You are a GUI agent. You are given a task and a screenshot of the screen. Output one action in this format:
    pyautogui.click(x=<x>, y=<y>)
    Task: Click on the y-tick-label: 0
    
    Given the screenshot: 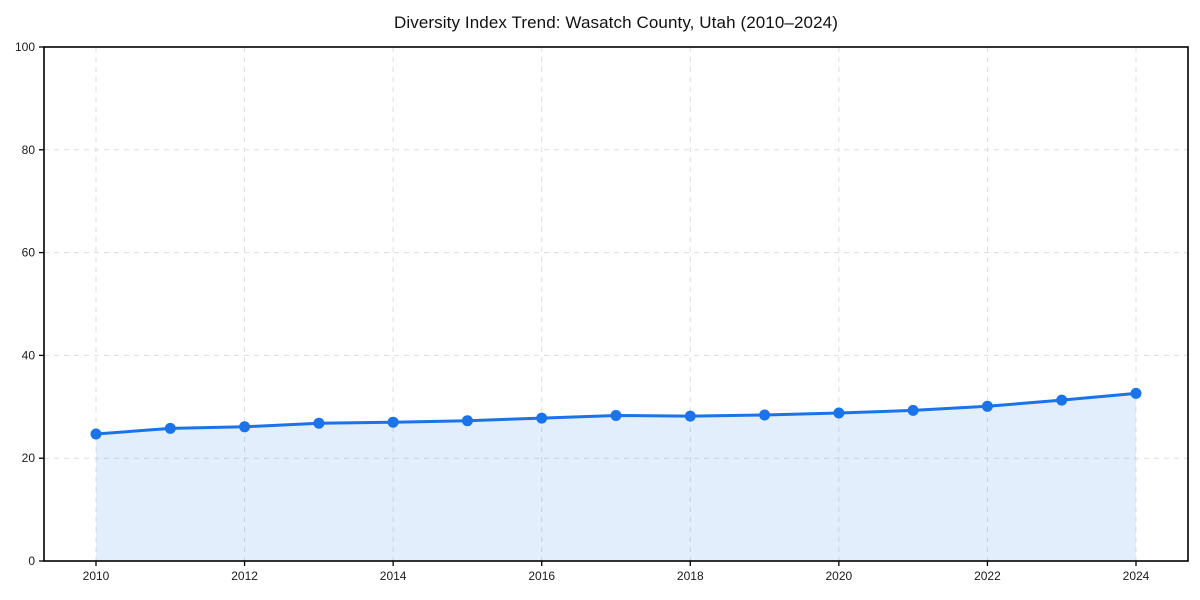 What is the action you would take?
    pyautogui.click(x=31, y=561)
    